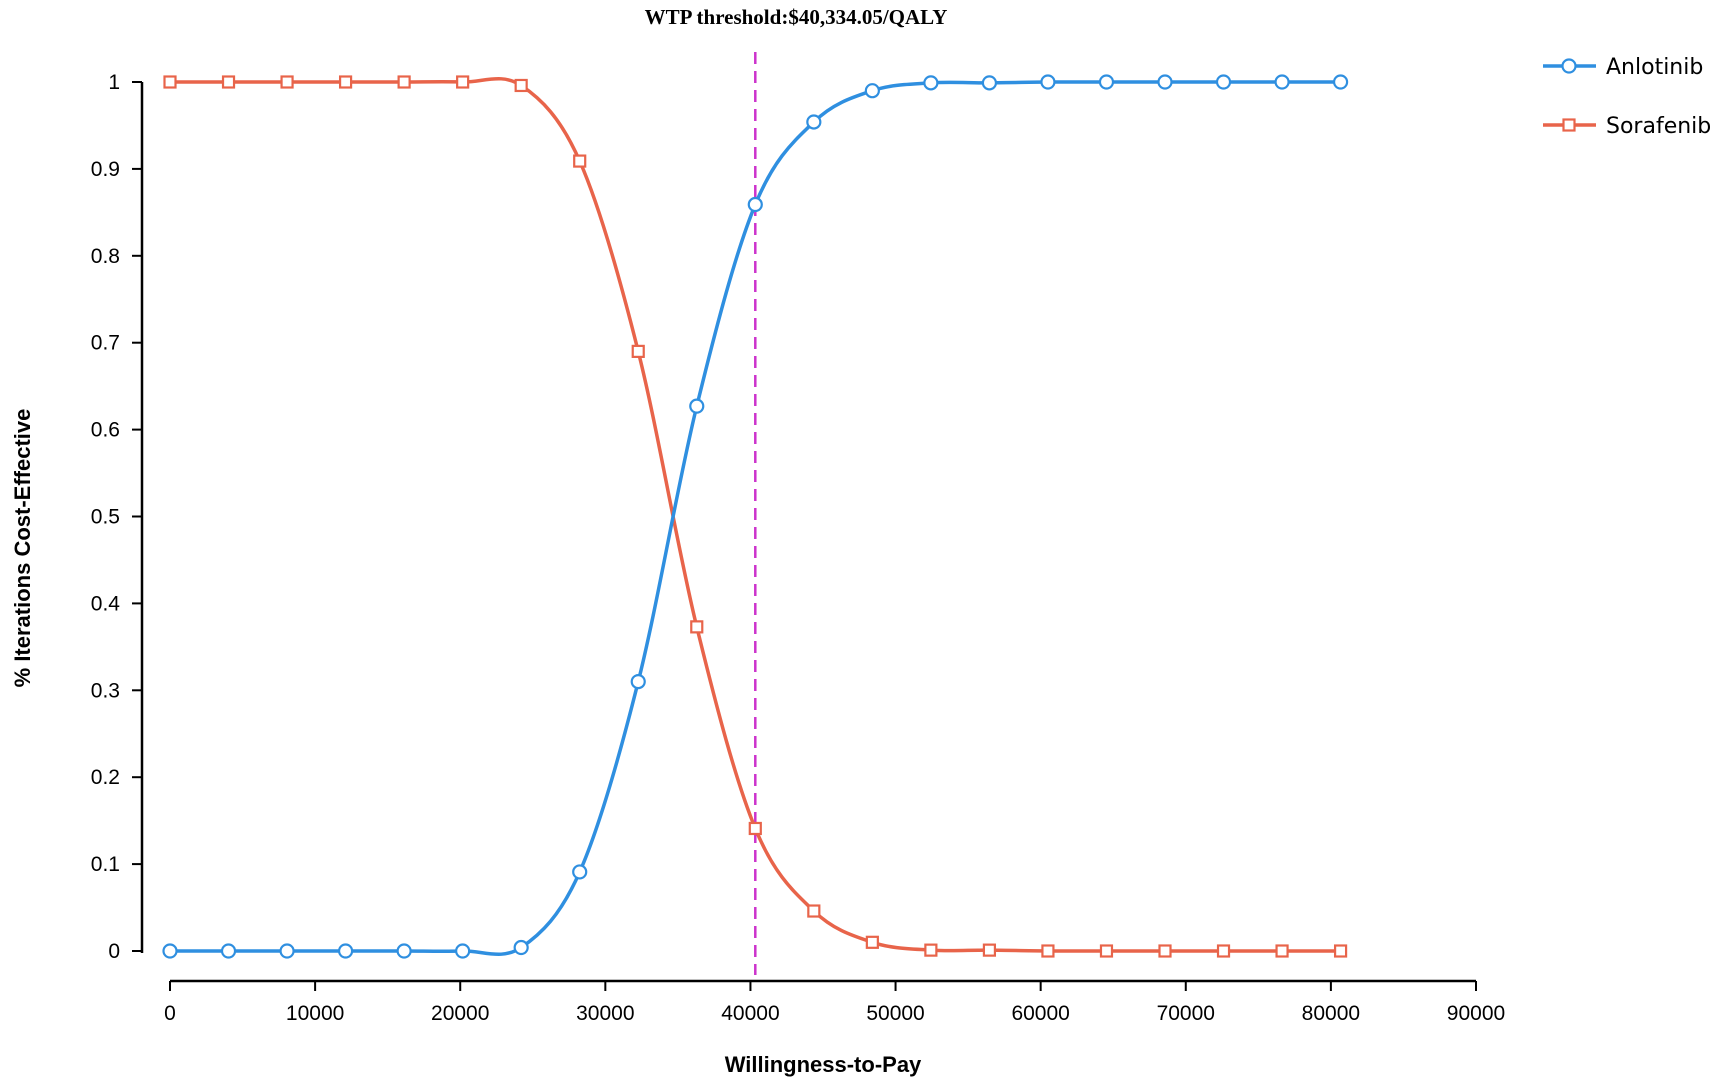 The image size is (1713, 1082). I want to click on y-tick-label: 0.8, so click(105, 256).